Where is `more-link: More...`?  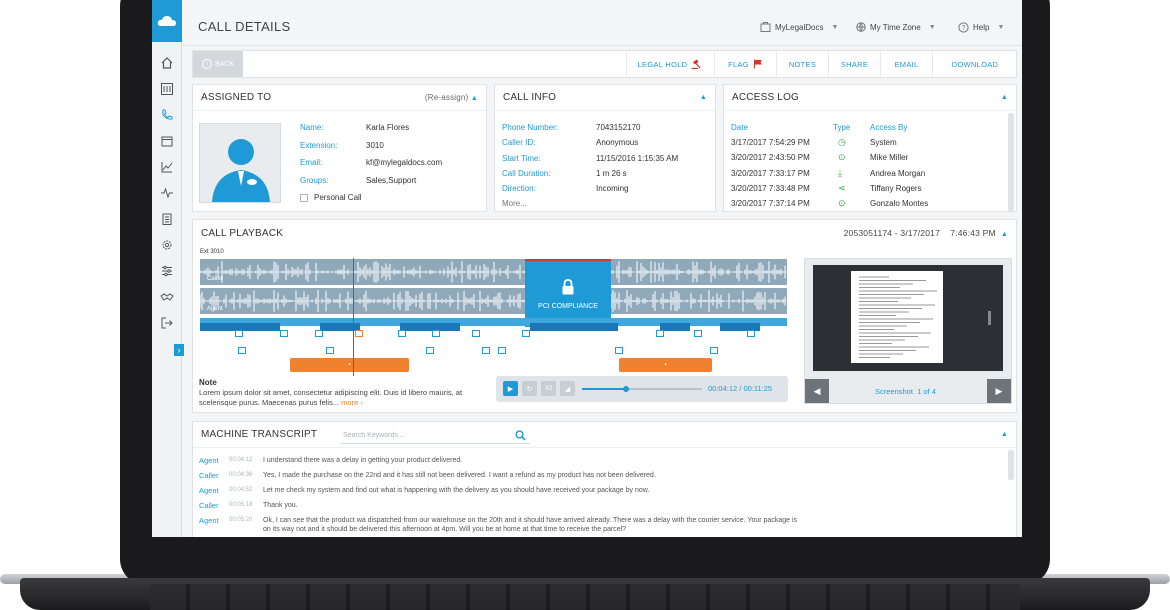
more-link: More... is located at coordinates (514, 203).